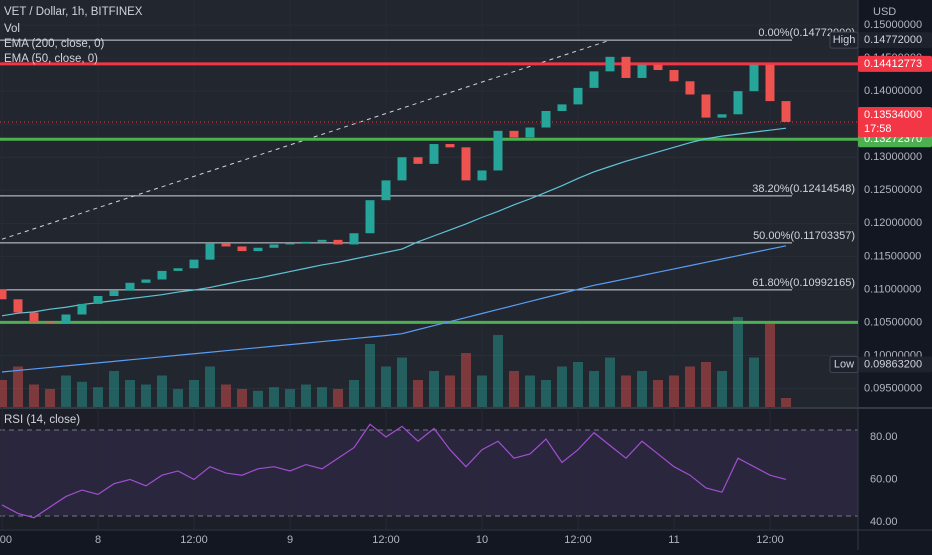 This screenshot has height=555, width=932. Describe the element at coordinates (884, 522) in the screenshot. I see `rsi-tick-label: 40.00` at that location.